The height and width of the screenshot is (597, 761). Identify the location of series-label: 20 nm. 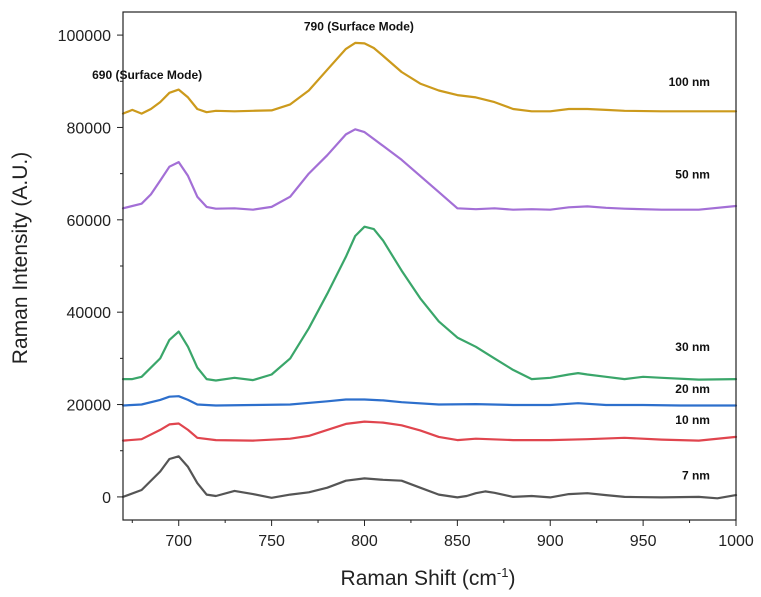
(692, 389).